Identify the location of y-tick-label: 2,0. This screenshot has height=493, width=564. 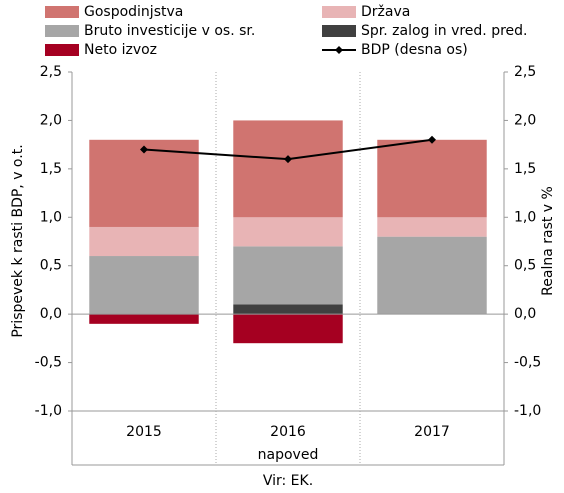
(51, 120).